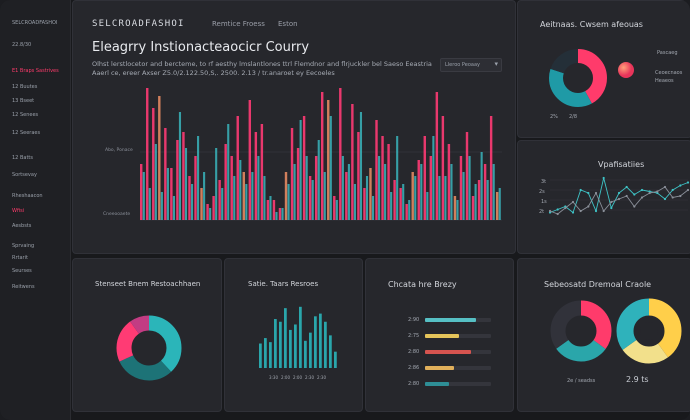  Describe the element at coordinates (23, 287) in the screenshot. I see `sidebar-item-15: Reitwens` at that location.